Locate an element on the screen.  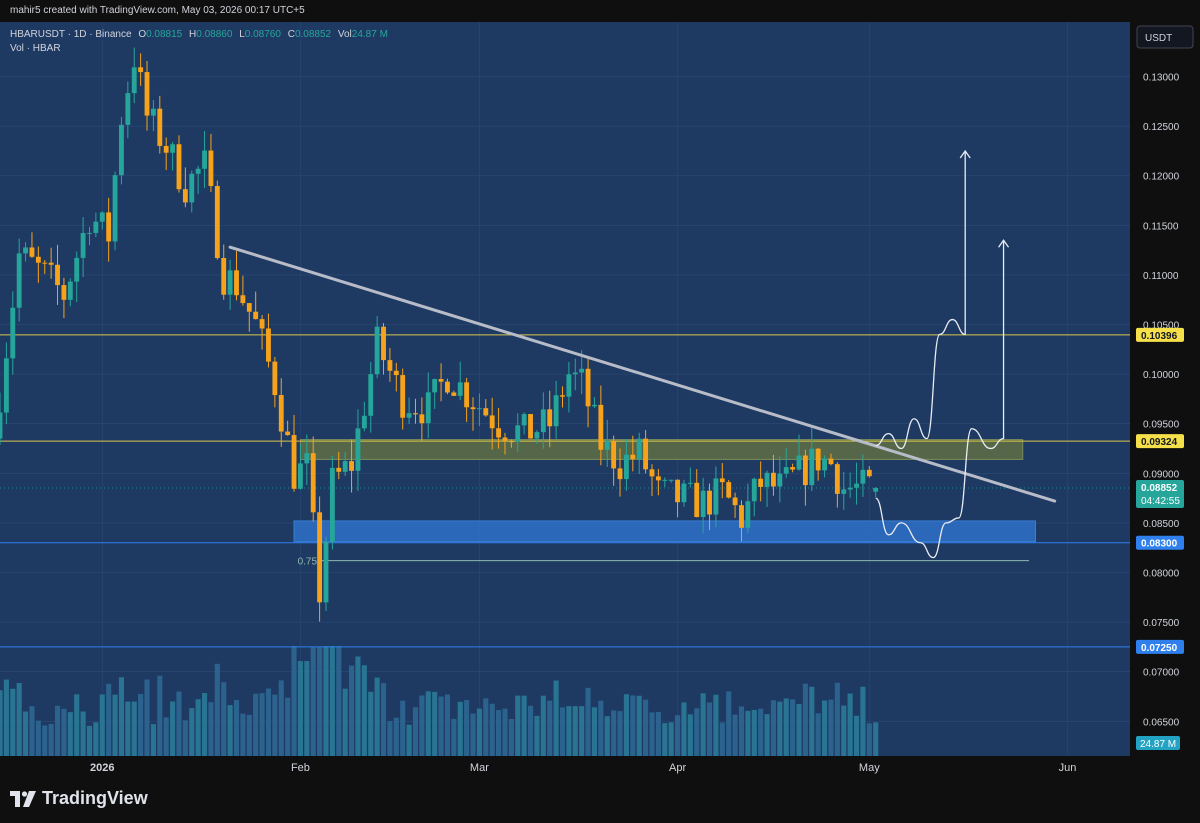
volume-label: Vol is located at coordinates (345, 34).